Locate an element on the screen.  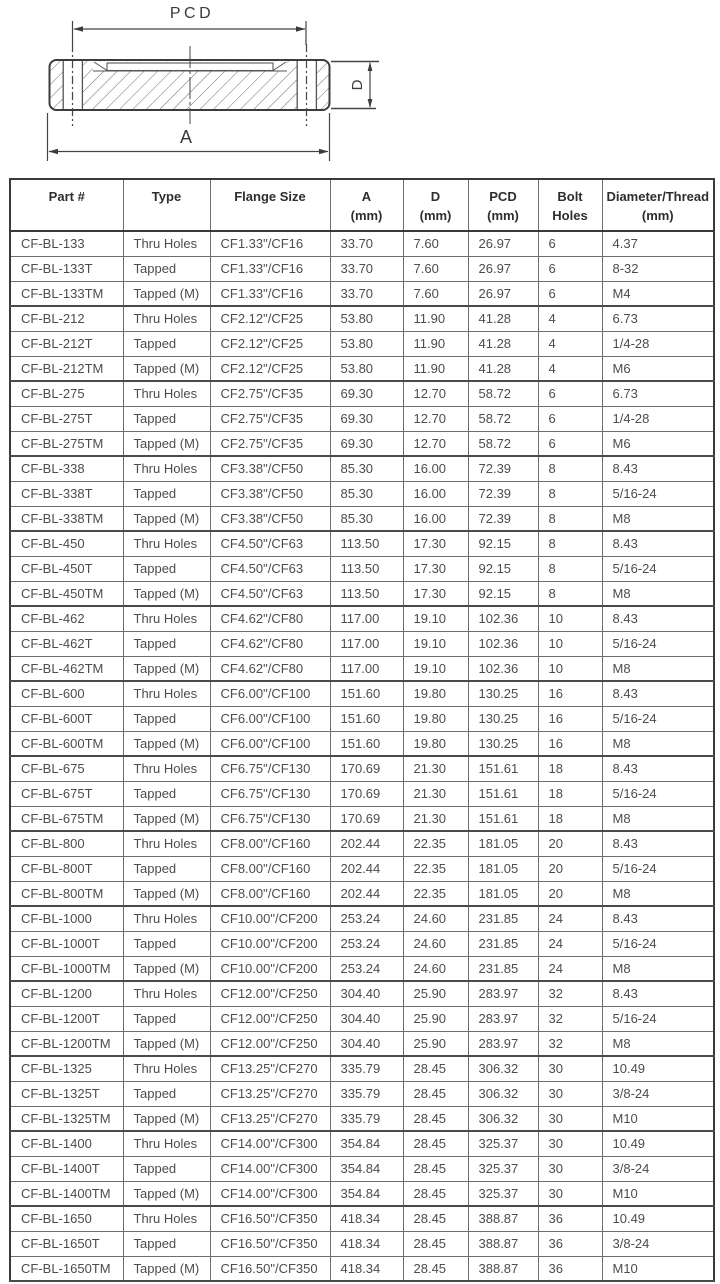
table-cell: 92.15 is located at coordinates (503, 593).